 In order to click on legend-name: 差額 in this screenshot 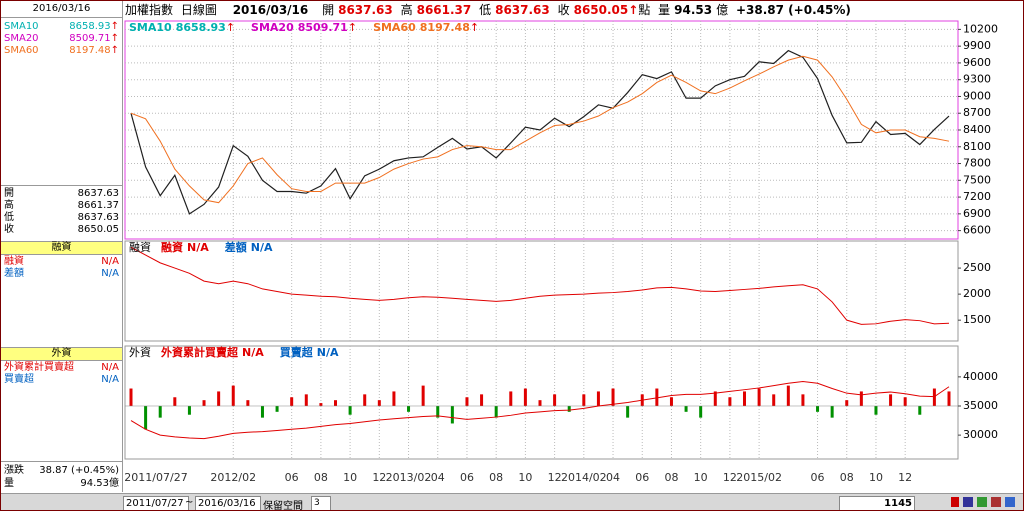, I will do `click(236, 247)`.